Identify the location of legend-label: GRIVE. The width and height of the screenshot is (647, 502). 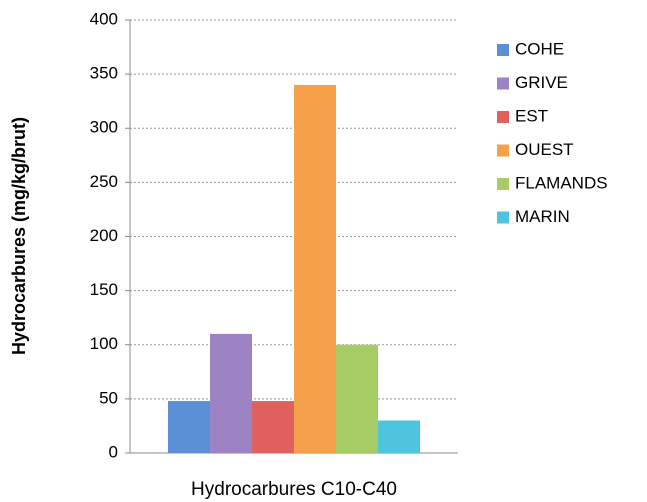
(541, 82).